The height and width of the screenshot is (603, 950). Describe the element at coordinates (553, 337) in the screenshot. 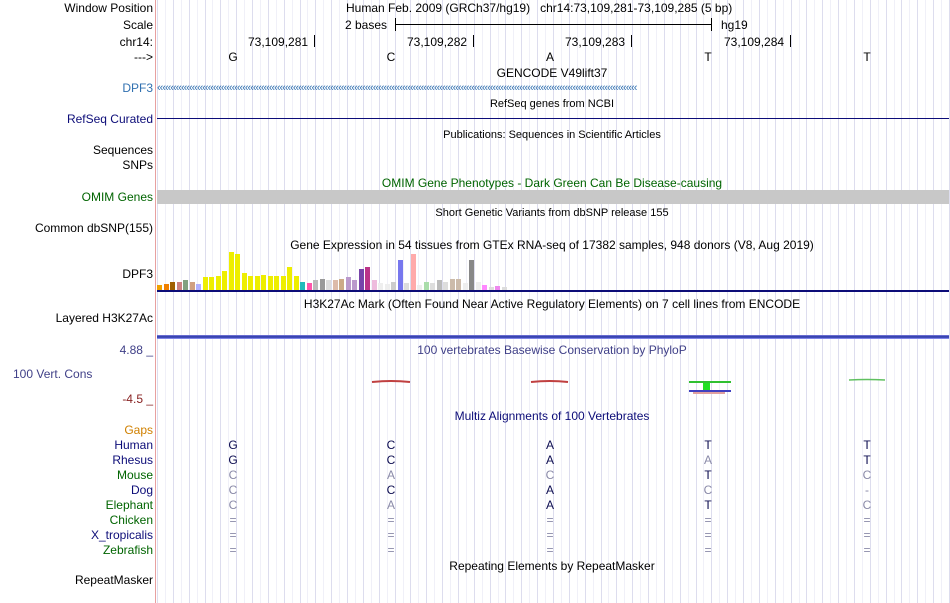

I see `h3k27ac-signal` at that location.